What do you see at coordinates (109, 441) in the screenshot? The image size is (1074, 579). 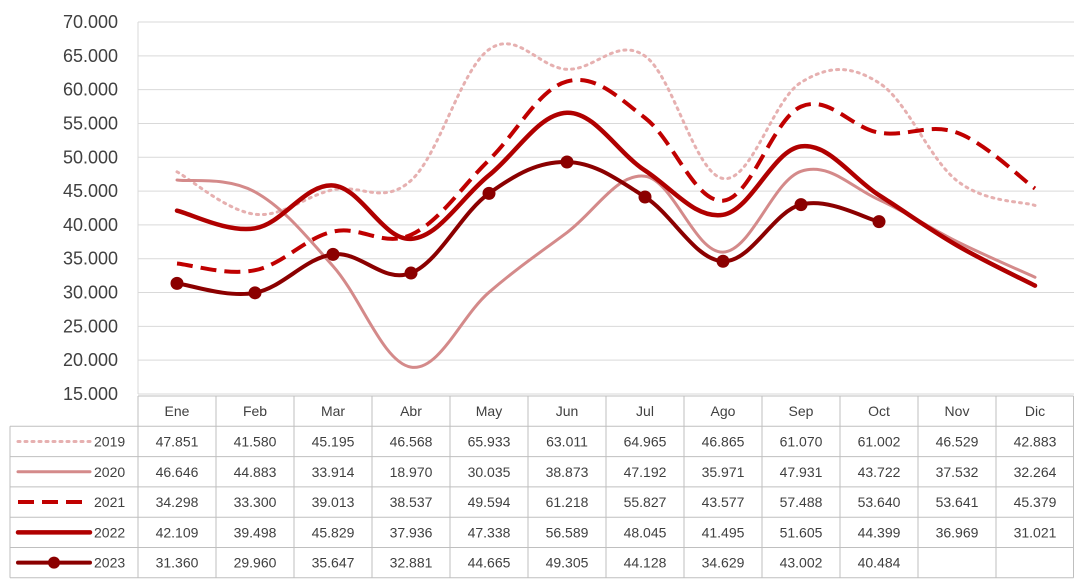 I see `series-name: 2019` at bounding box center [109, 441].